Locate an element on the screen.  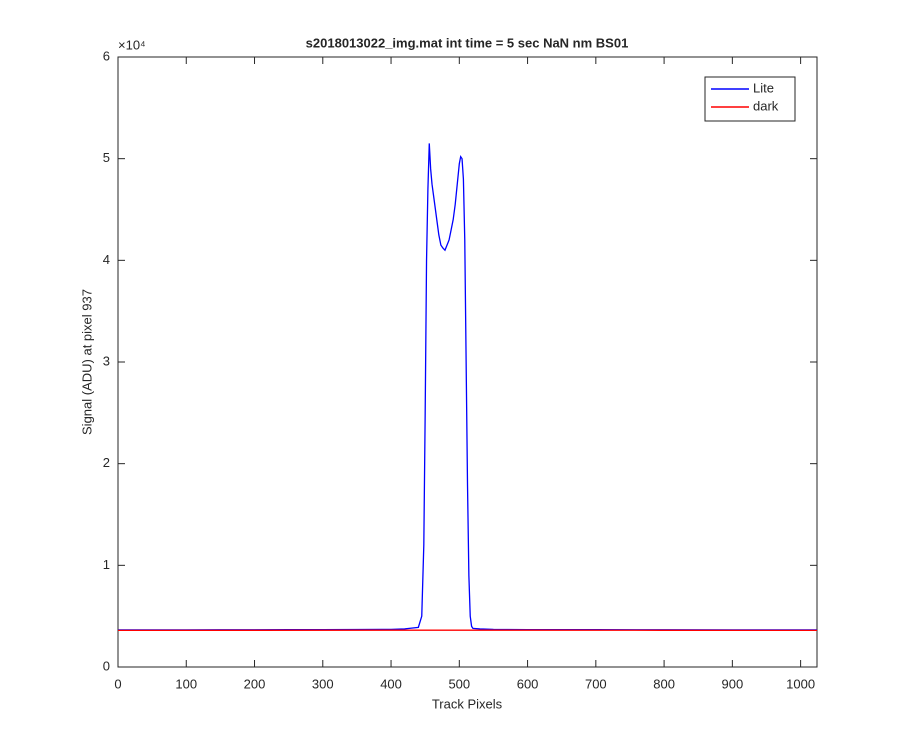
legend-label: Lite is located at coordinates (763, 87).